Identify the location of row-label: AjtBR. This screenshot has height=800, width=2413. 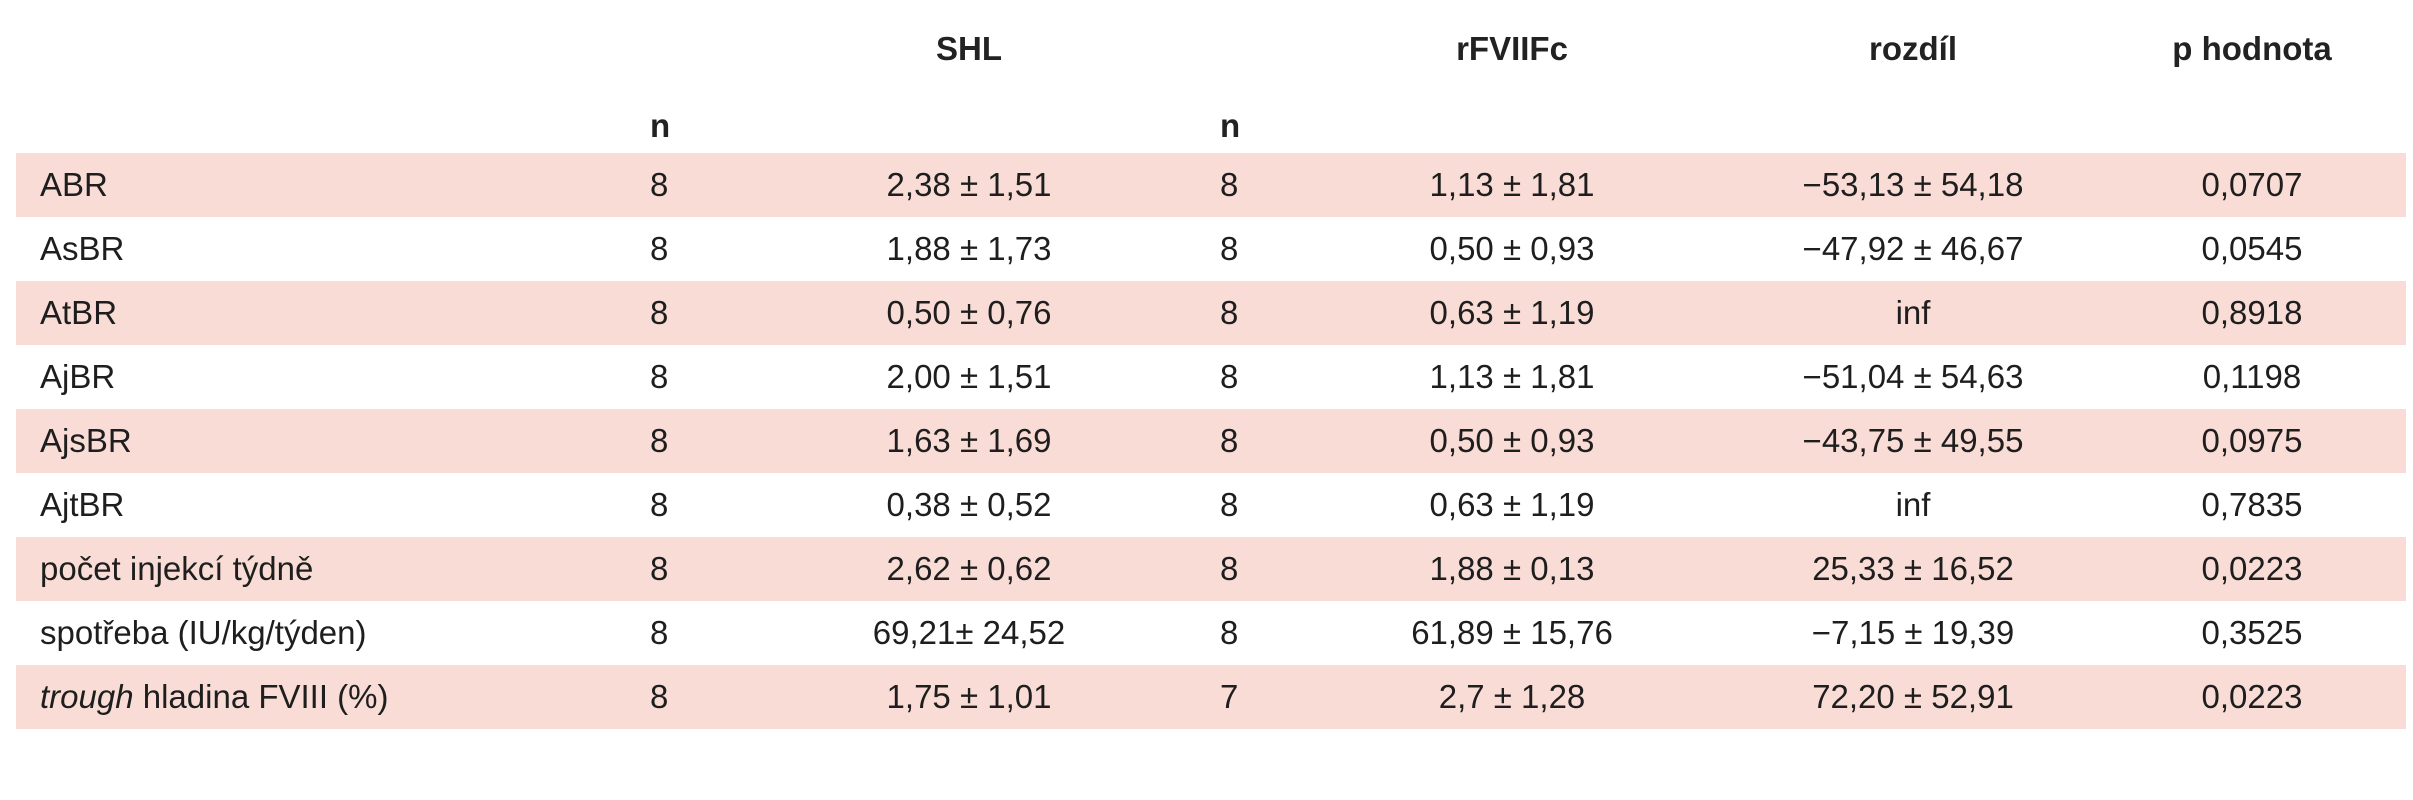
(328, 505).